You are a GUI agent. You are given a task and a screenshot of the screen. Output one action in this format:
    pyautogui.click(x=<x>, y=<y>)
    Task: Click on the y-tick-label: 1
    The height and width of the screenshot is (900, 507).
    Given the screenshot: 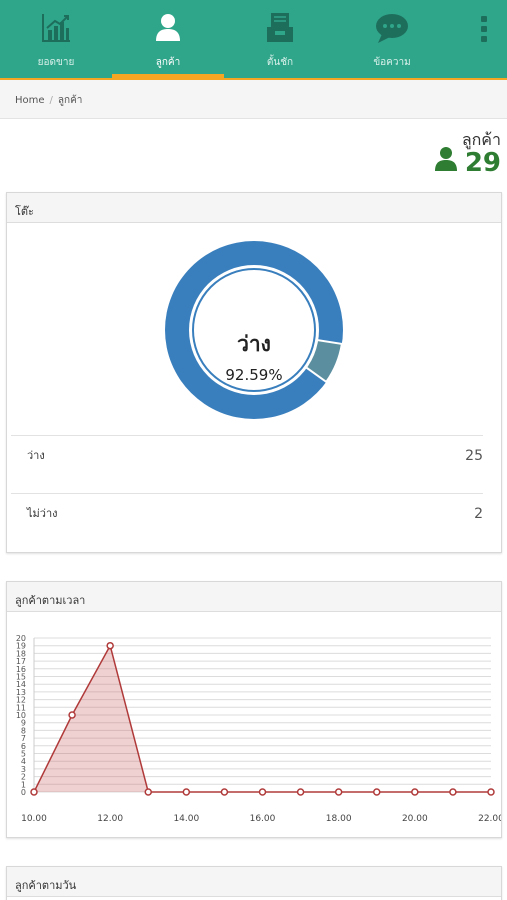 What is the action you would take?
    pyautogui.click(x=23, y=784)
    